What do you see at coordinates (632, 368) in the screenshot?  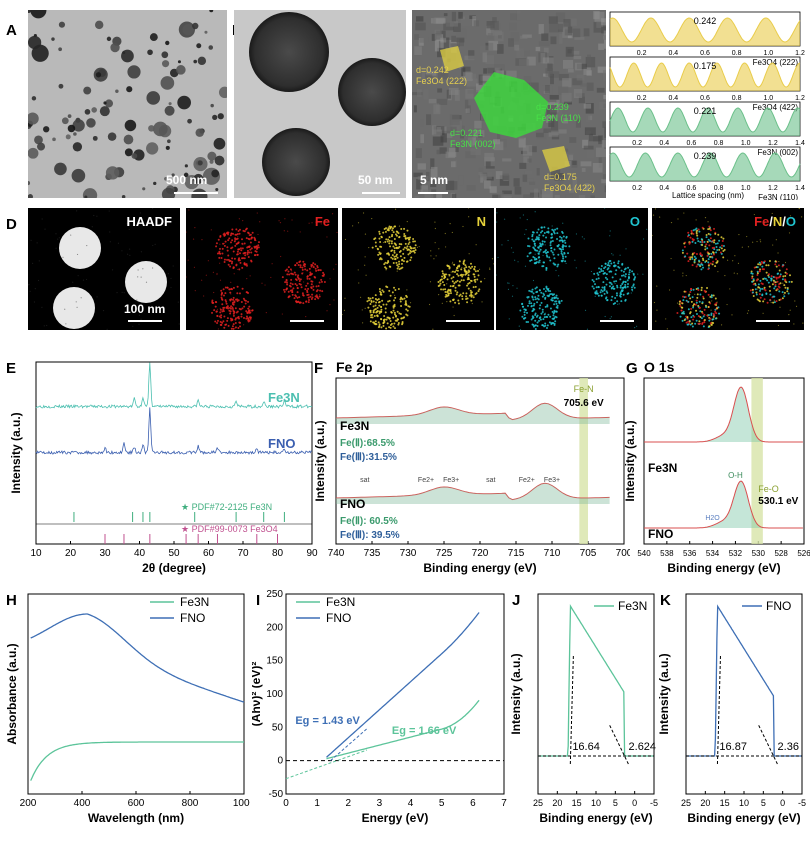 I see `panel-letter-g: G` at bounding box center [632, 368].